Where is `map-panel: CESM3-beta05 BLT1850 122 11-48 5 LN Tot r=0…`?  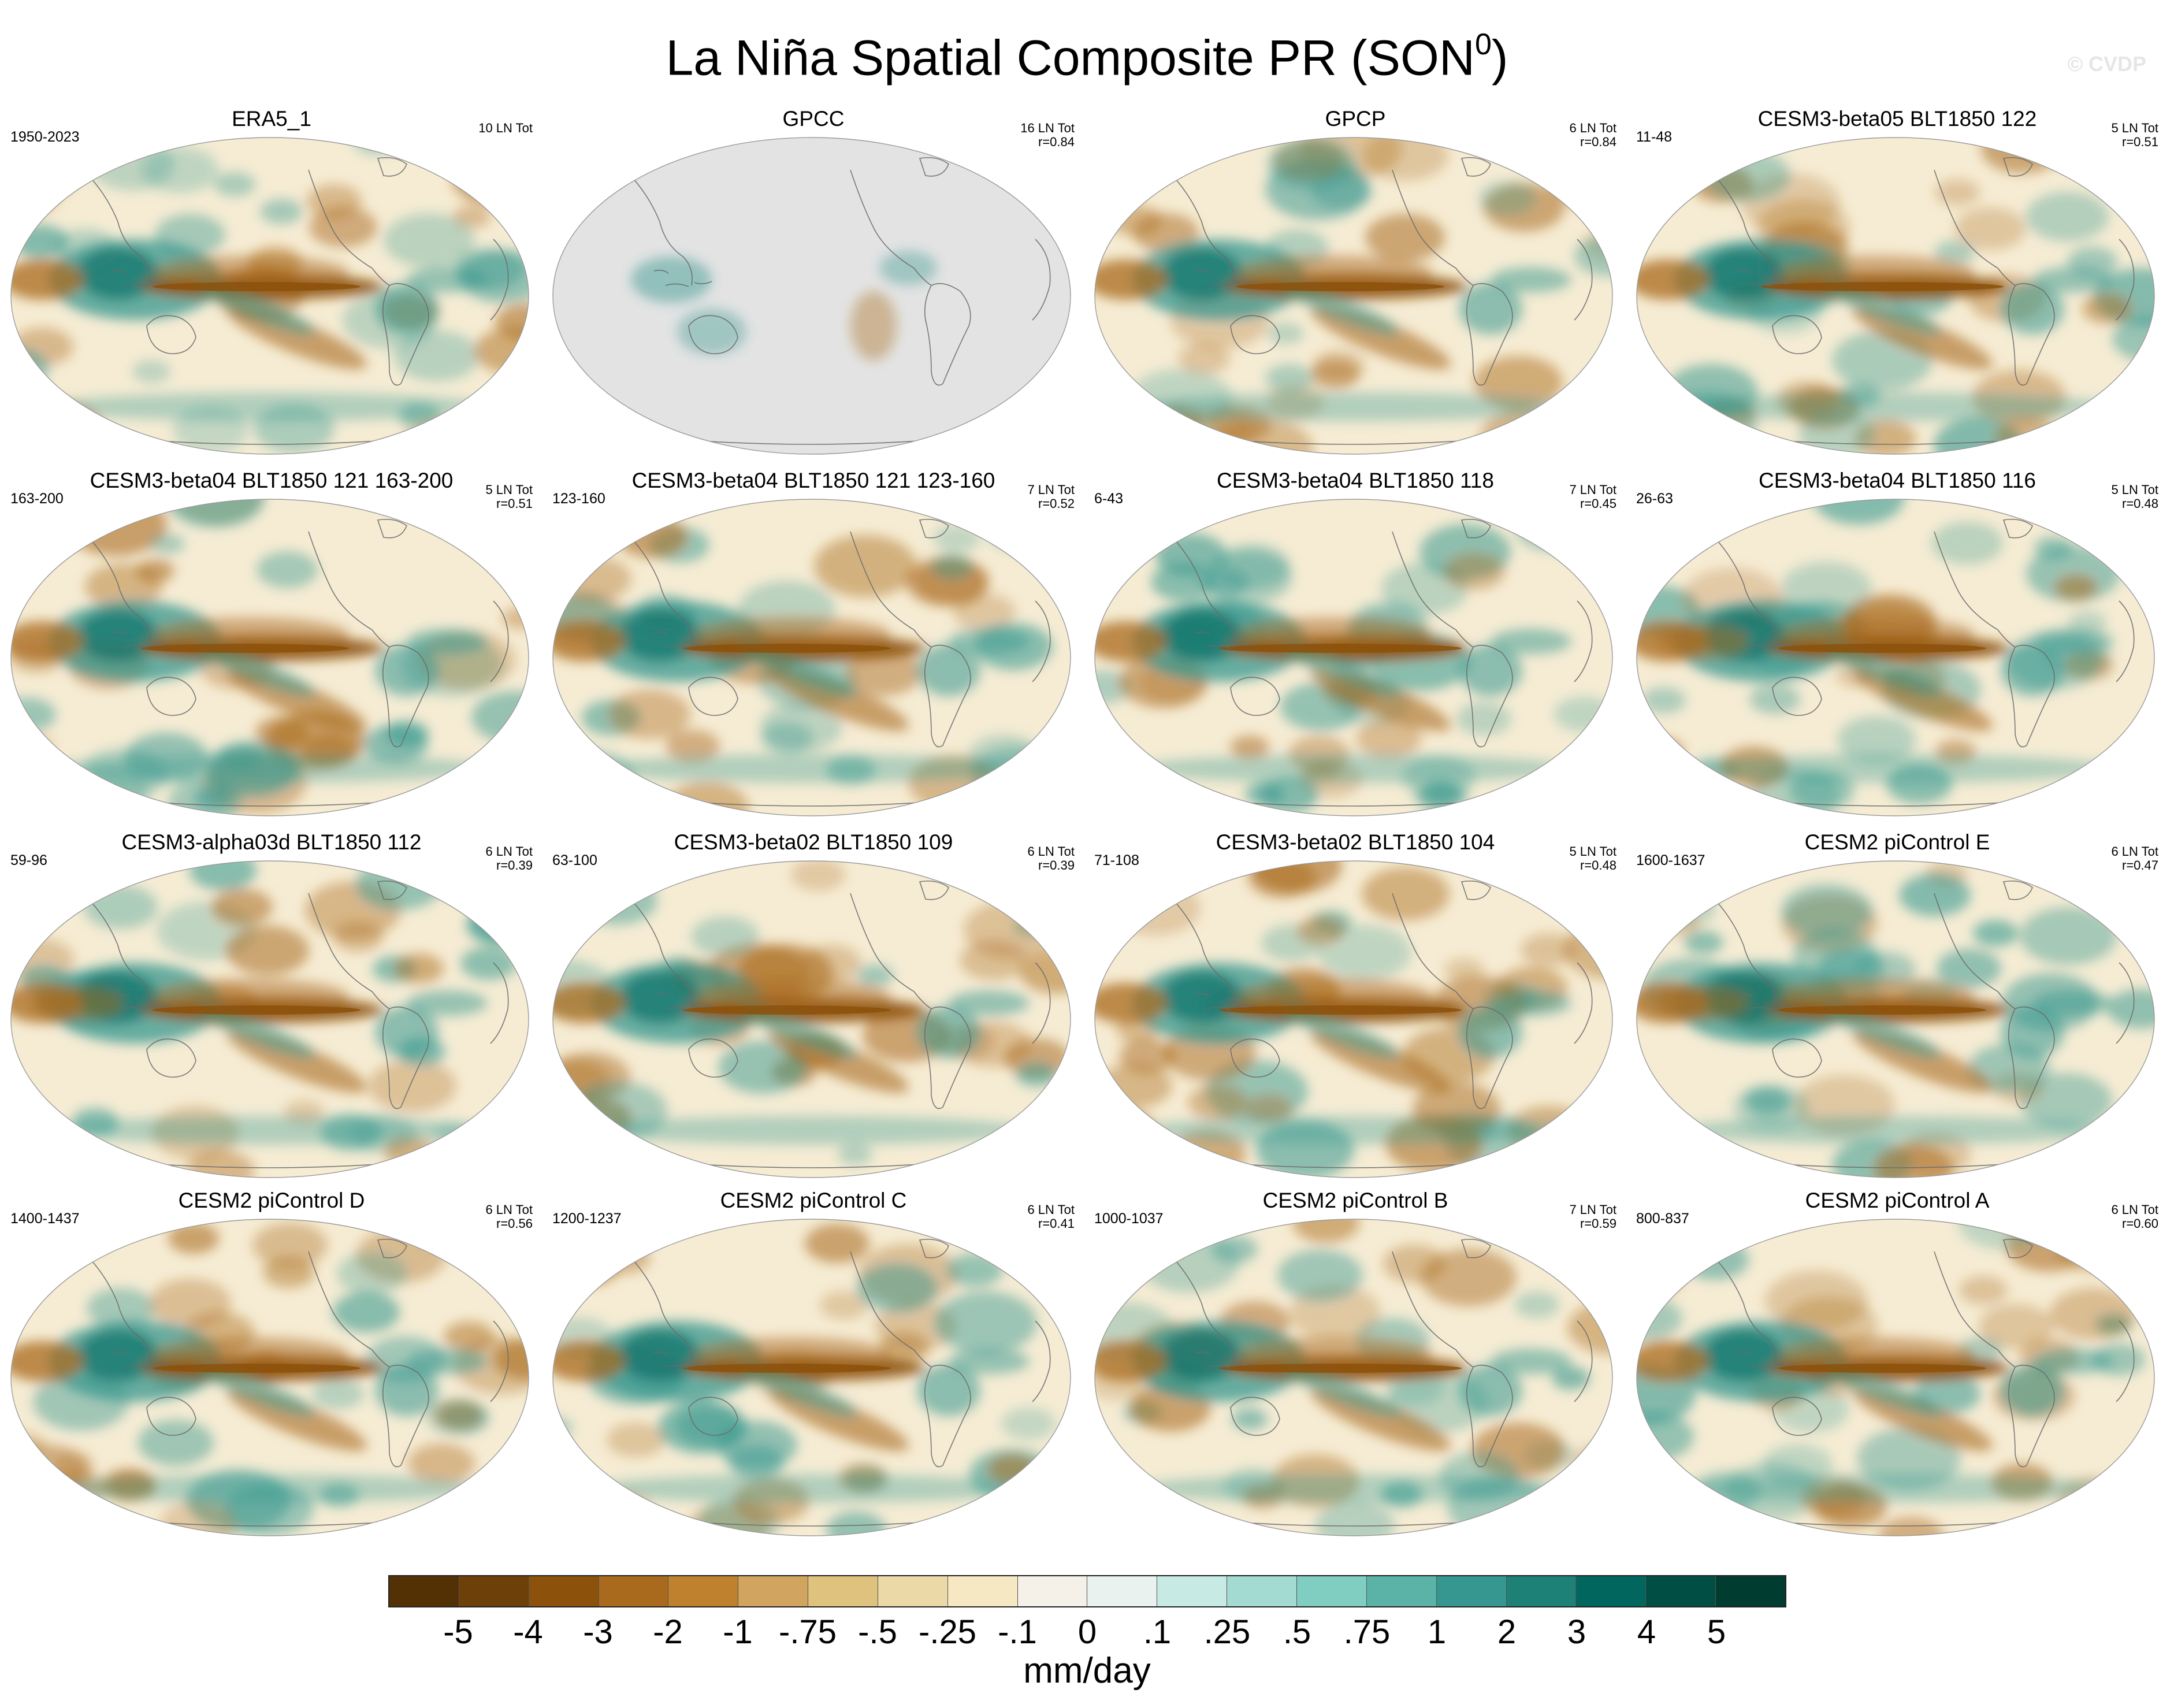
map-panel: CESM3-beta05 BLT1850 122 11-48 5 LN Tot r=0… is located at coordinates (1897, 284).